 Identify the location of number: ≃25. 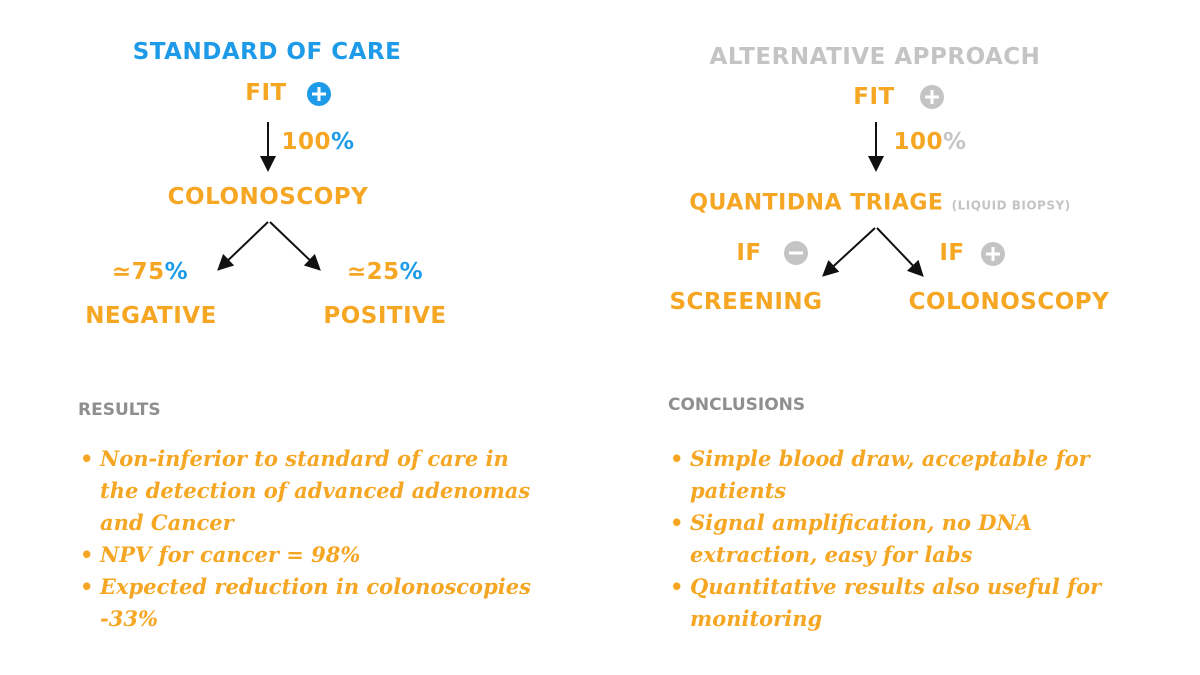
(373, 272).